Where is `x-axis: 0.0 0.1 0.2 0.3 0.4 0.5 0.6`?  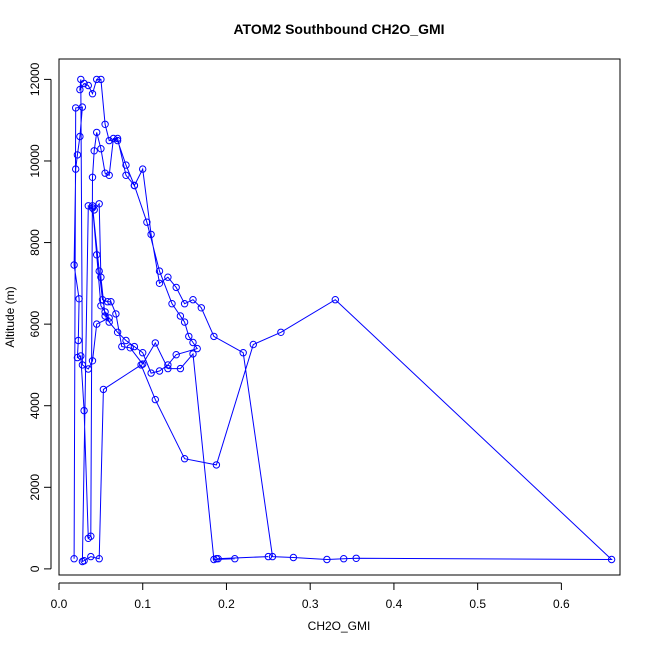
x-axis: 0.0 0.1 0.2 0.3 0.4 0.5 0.6 is located at coordinates (310, 596).